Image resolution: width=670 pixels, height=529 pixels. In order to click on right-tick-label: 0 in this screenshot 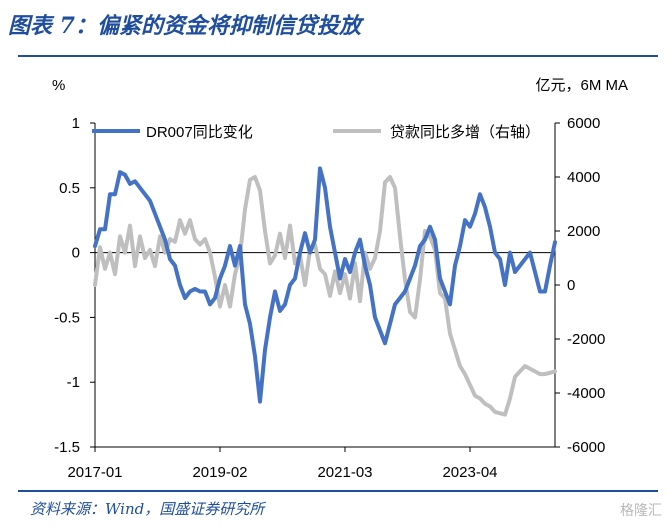, I will do `click(571, 285)`.